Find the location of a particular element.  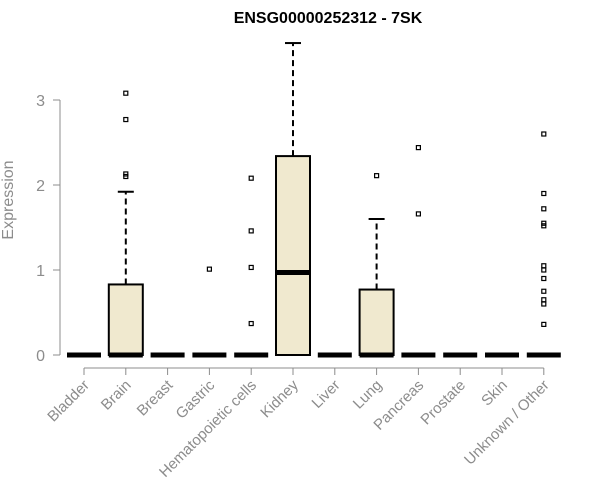

y-tick-label: 1 is located at coordinates (40, 271).